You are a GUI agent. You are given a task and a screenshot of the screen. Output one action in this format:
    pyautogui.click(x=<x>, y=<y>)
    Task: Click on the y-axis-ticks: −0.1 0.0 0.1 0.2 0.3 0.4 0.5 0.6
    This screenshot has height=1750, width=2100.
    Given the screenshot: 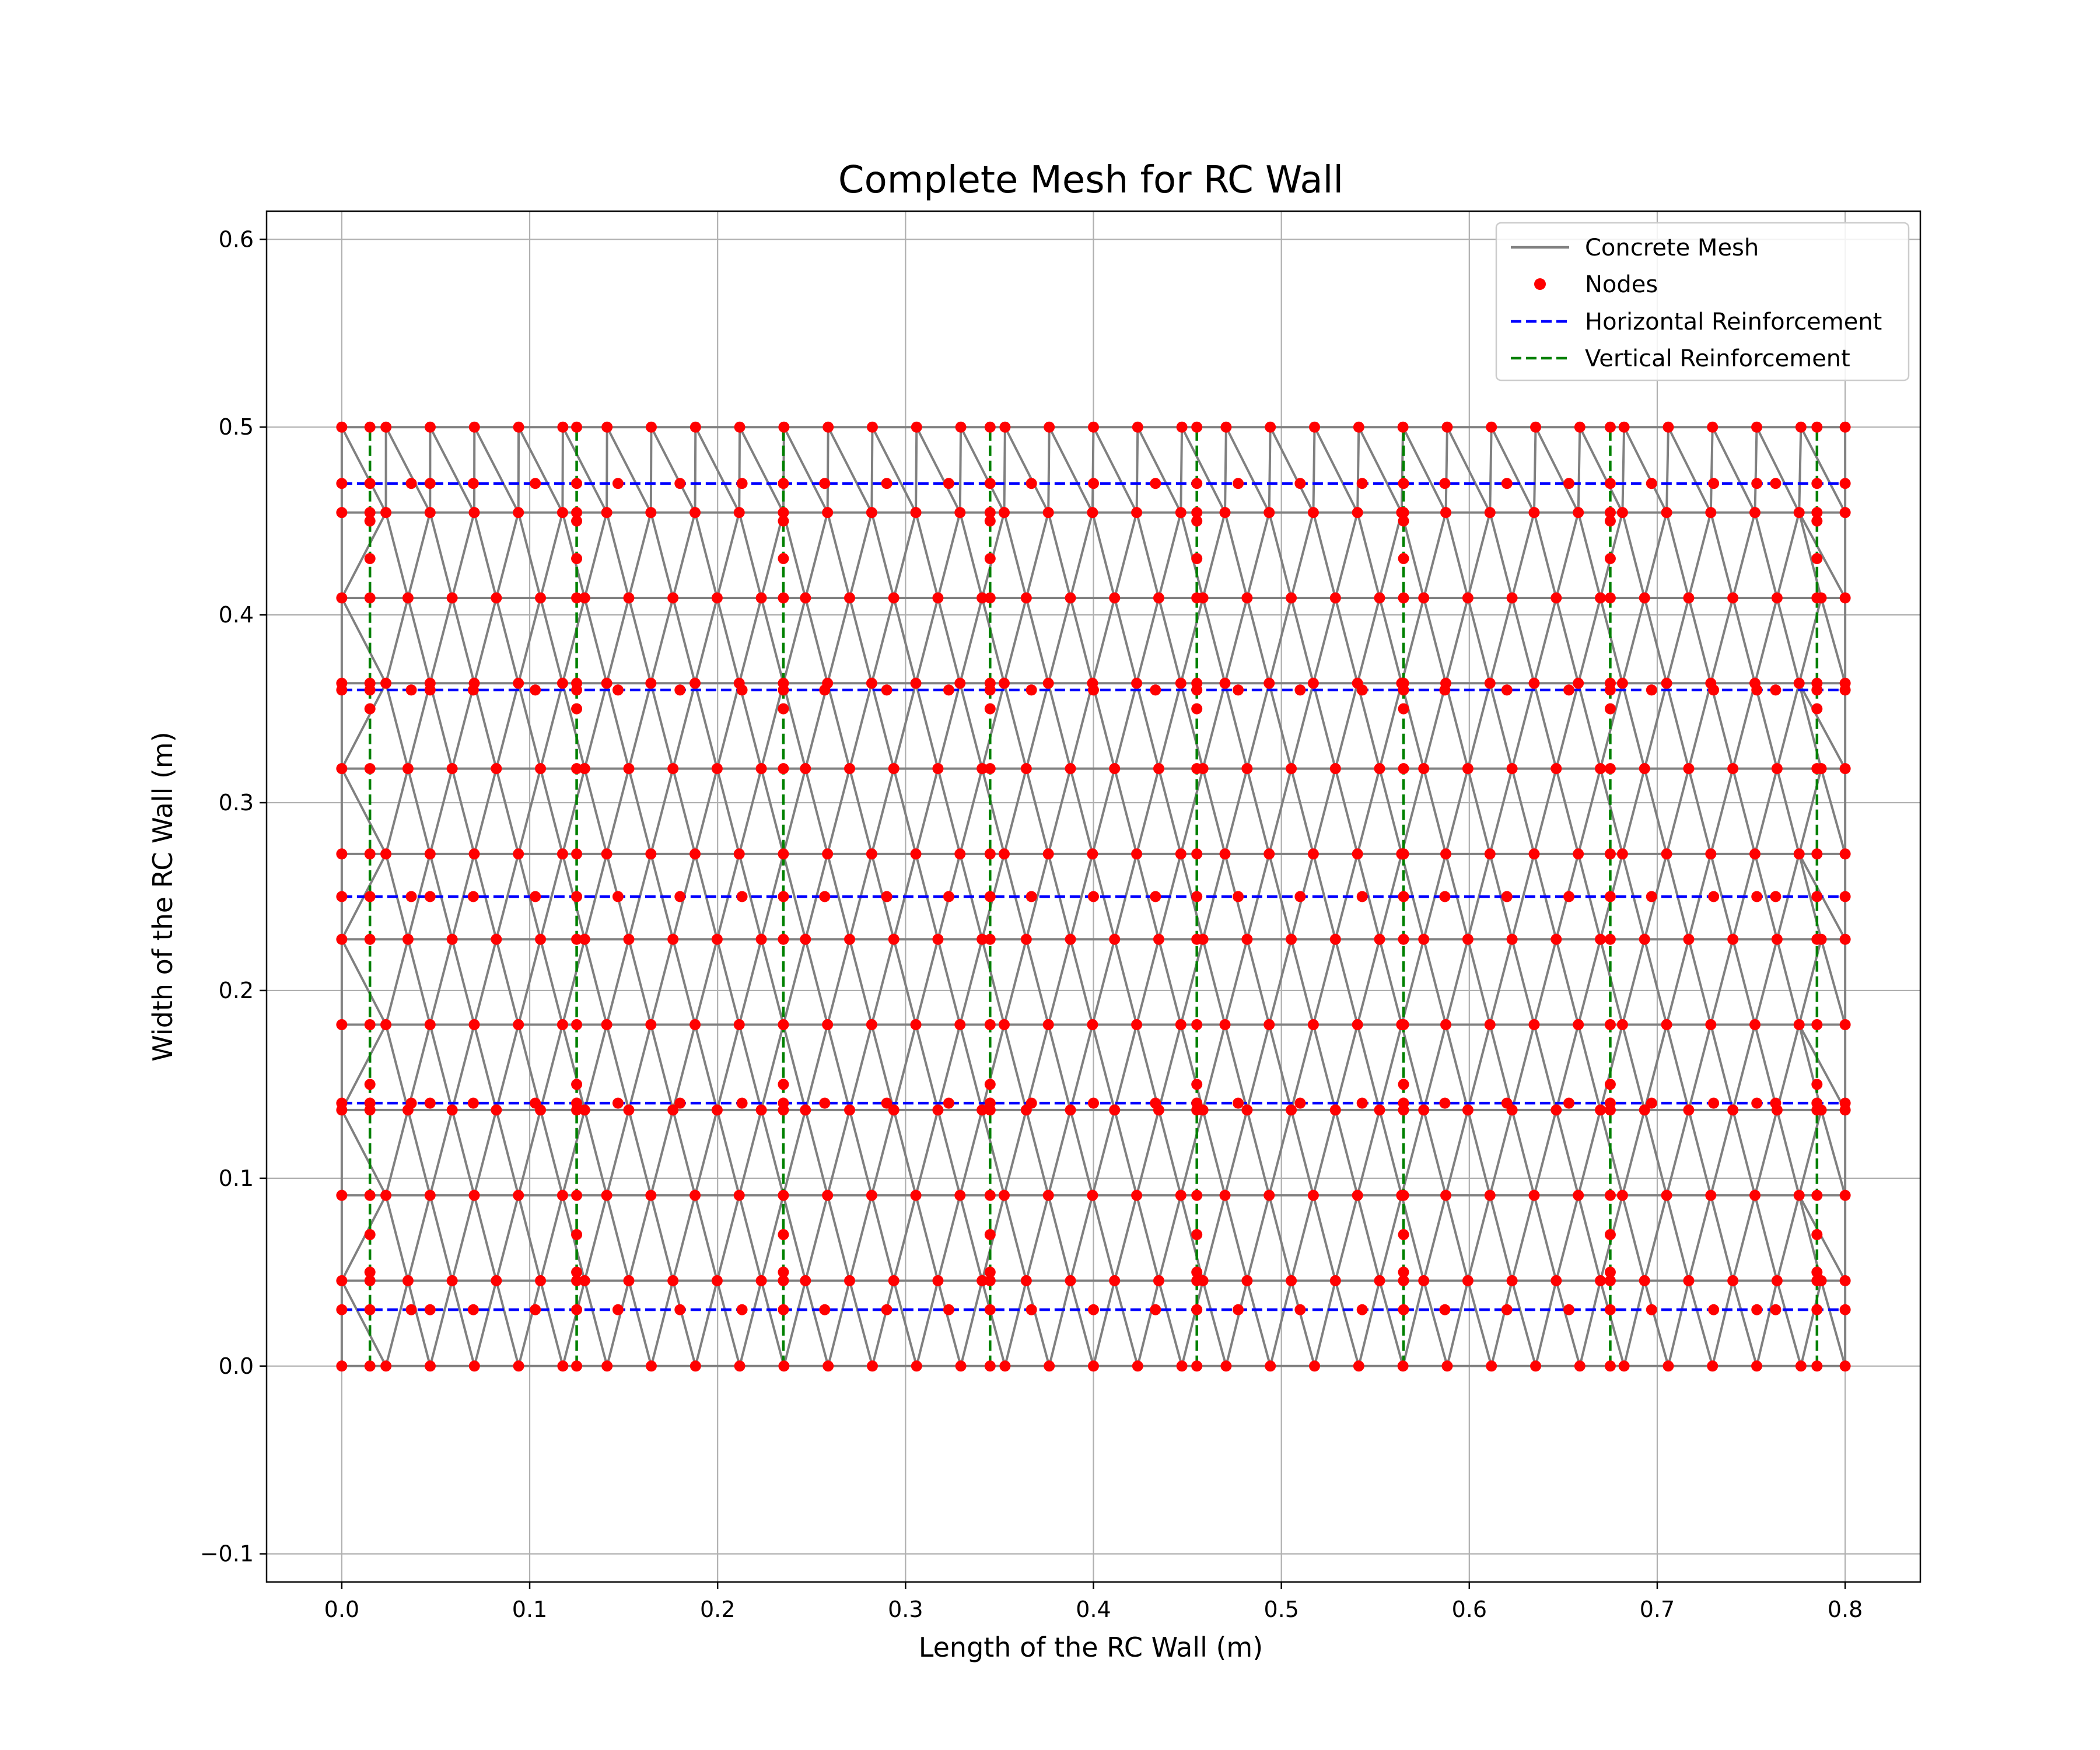 What is the action you would take?
    pyautogui.click(x=233, y=896)
    